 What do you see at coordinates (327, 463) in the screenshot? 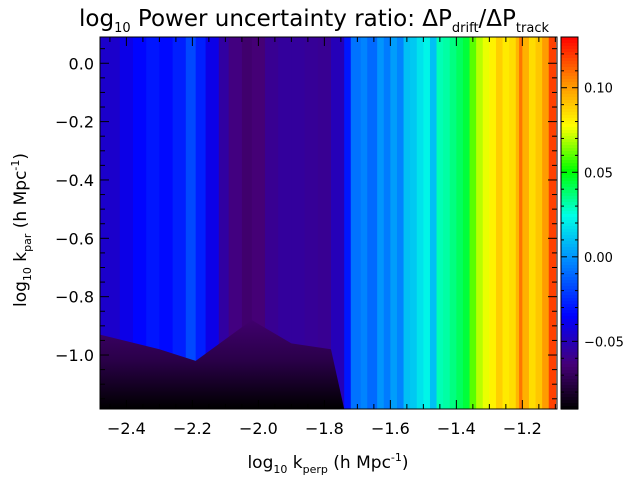
I see `x-axis-label: log10 kperp (h Mpc-1)` at bounding box center [327, 463].